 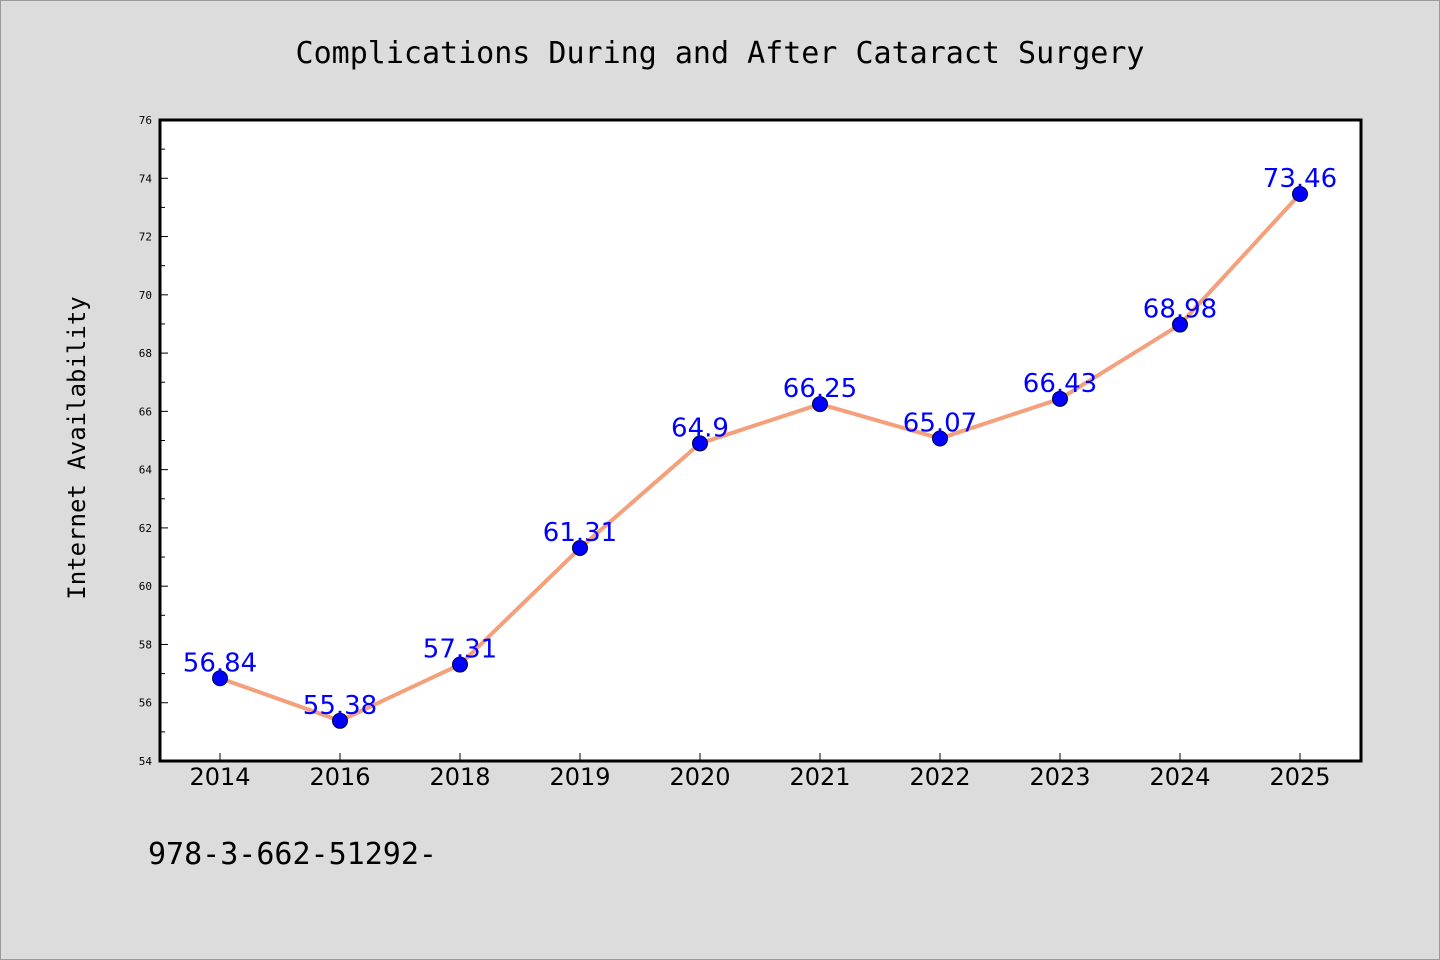 What do you see at coordinates (460, 650) in the screenshot?
I see `data-label: 57.31` at bounding box center [460, 650].